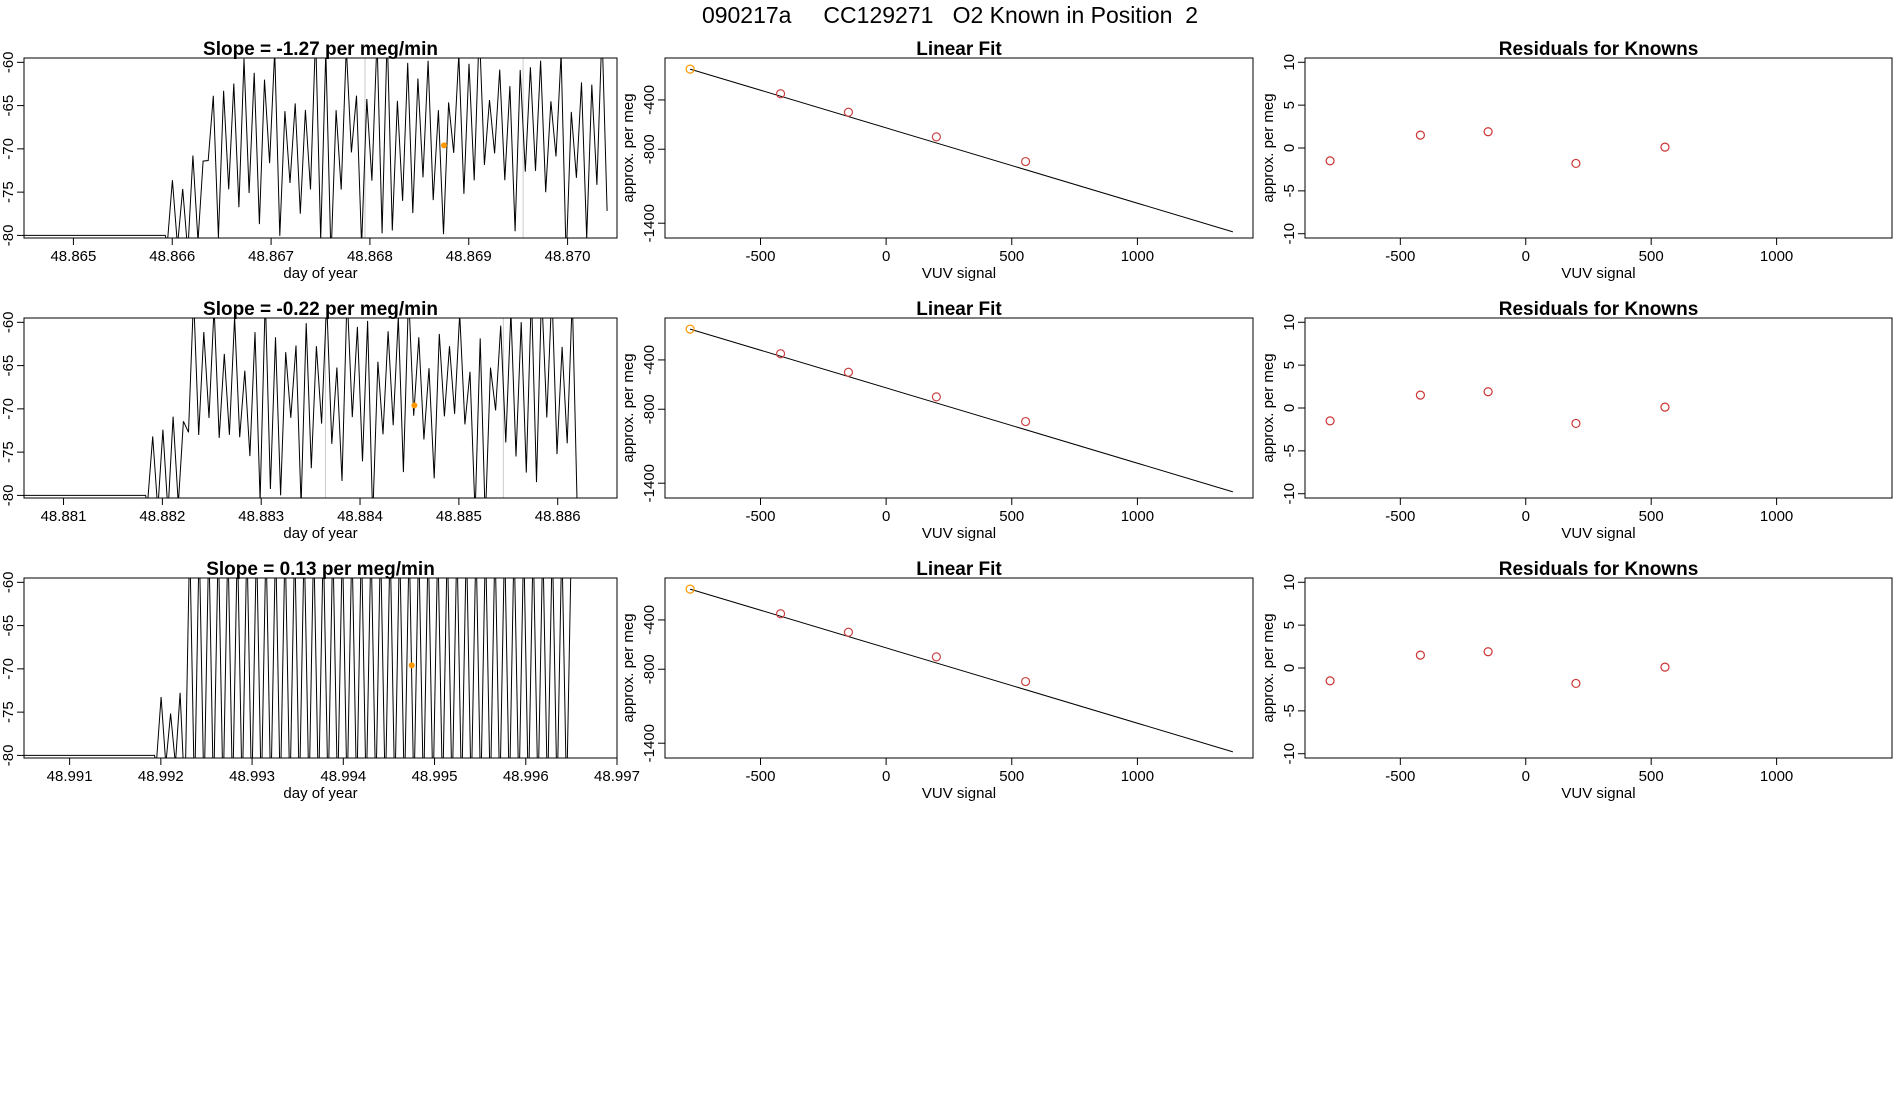 This screenshot has height=1100, width=1900. I want to click on panel-title: Slope = 0.13 per meg/min, so click(320, 569).